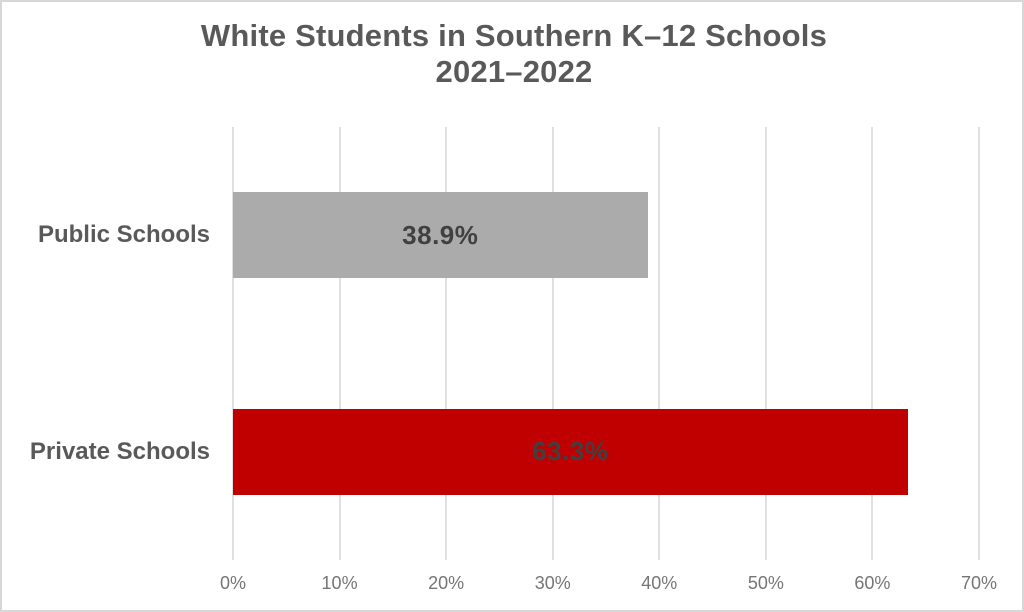 This screenshot has height=612, width=1024. I want to click on x-tick-label-20%: 20%, so click(446, 583).